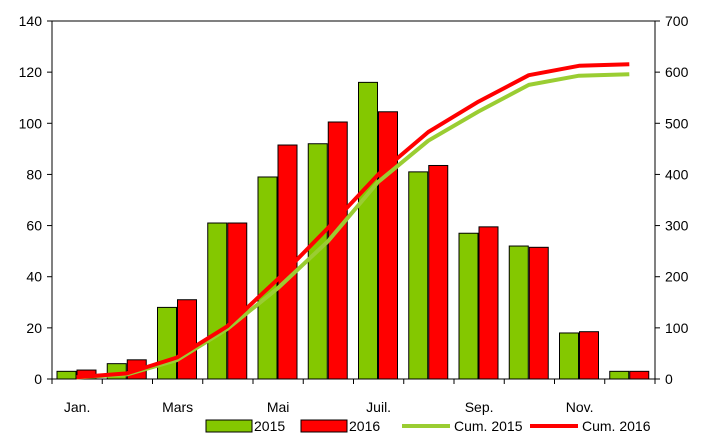 This screenshot has width=704, height=439. I want to click on right-axis-tick-label: 300, so click(677, 226).